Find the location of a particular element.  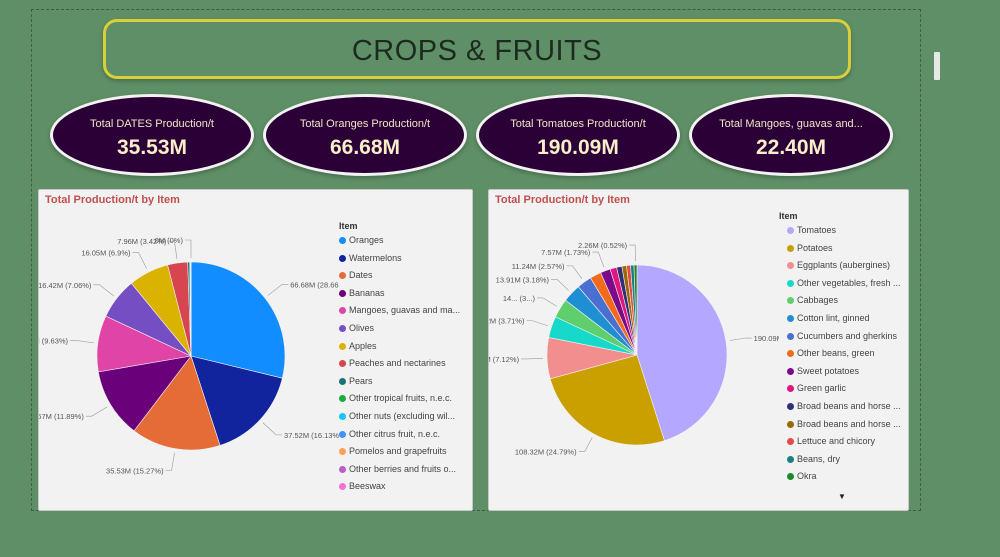

legend-item: Peaches and nectarines is located at coordinates (403, 367).